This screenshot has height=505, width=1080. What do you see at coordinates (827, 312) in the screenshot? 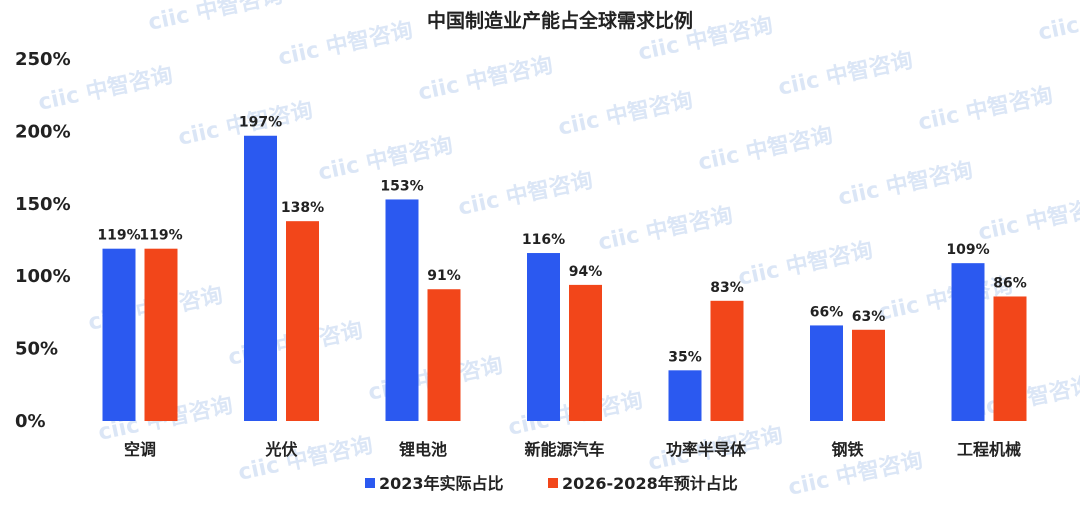
I see `data-label: 66%` at bounding box center [827, 312].